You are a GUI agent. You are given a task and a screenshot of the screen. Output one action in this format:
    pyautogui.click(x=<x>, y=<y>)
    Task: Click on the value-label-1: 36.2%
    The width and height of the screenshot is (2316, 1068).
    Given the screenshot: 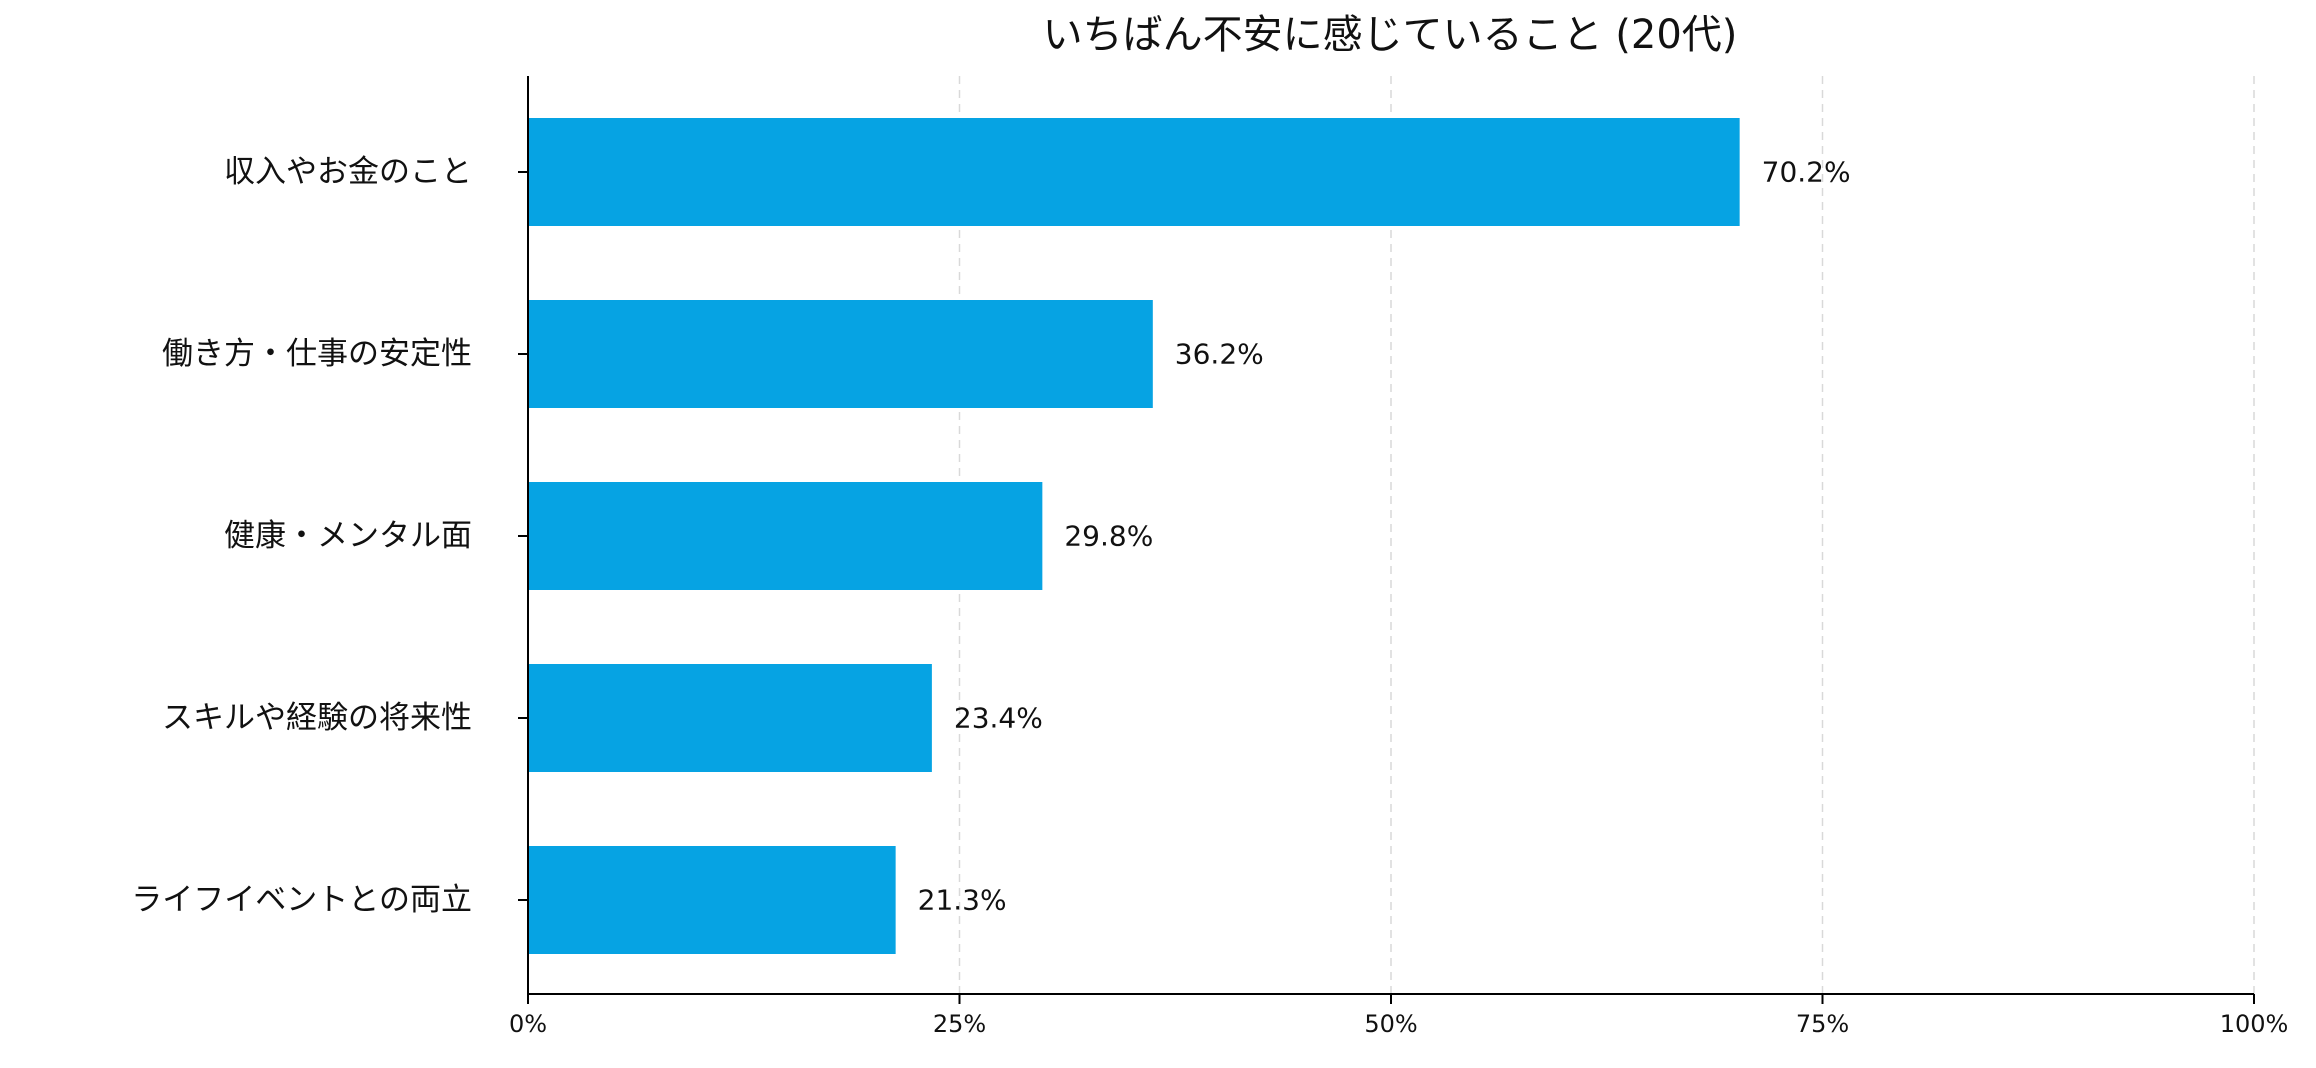 What is the action you would take?
    pyautogui.click(x=1219, y=354)
    